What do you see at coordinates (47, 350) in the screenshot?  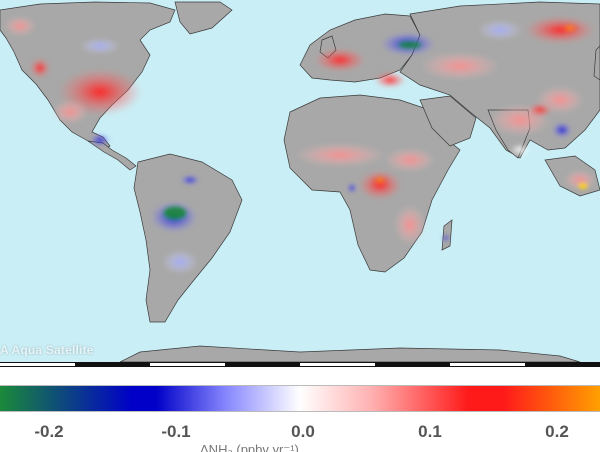 I see `satellite-watermark: A Aqua Satellite` at bounding box center [47, 350].